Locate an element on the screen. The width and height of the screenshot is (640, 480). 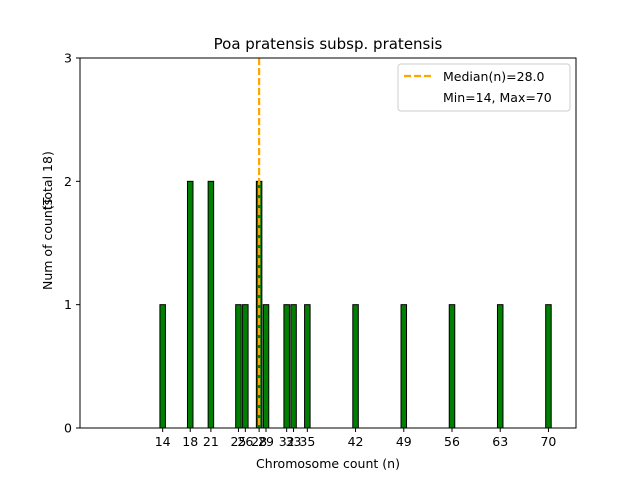
legend: Median(n)=28.0 Min=14, Max=70 is located at coordinates (484, 87).